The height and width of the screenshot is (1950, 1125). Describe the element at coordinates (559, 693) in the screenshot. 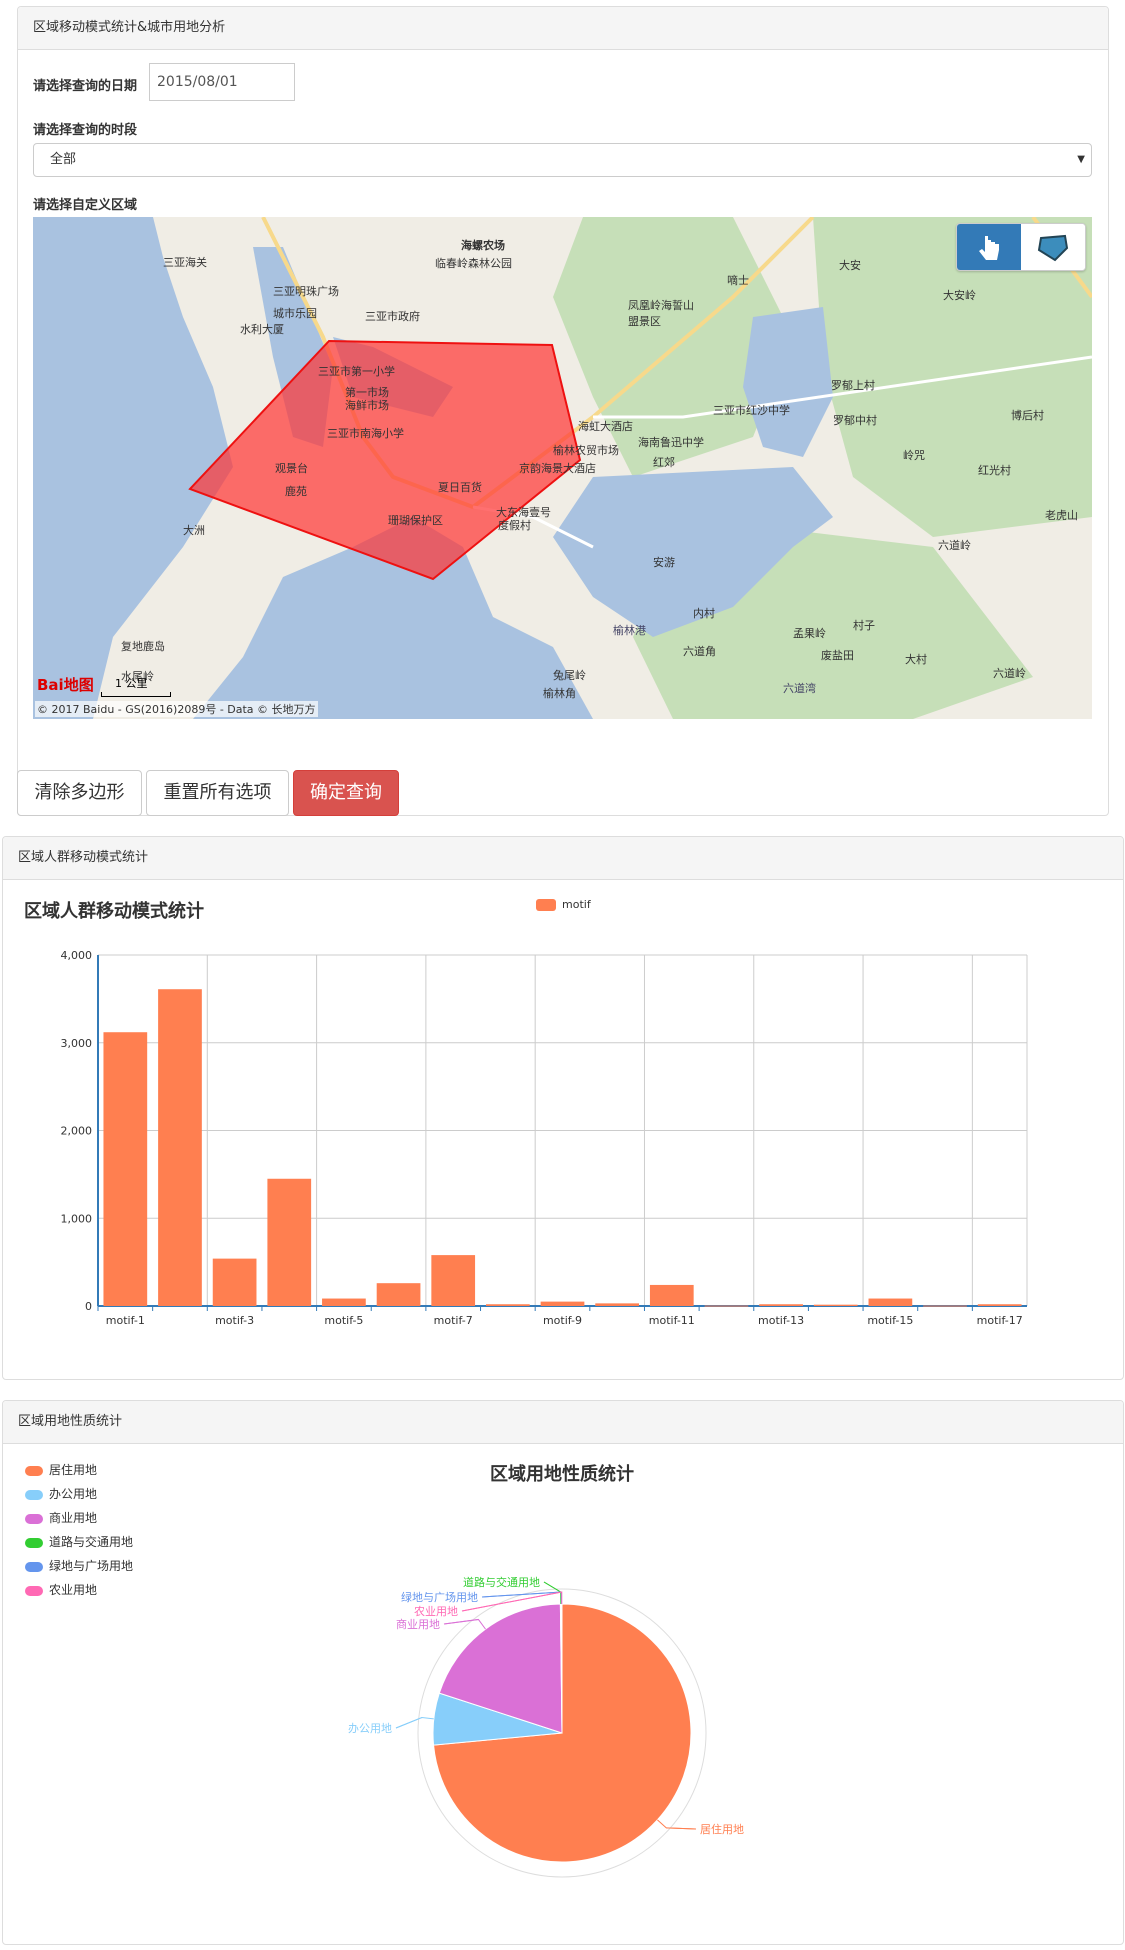

I see `map-label-yulinjiao: 榆林角` at that location.